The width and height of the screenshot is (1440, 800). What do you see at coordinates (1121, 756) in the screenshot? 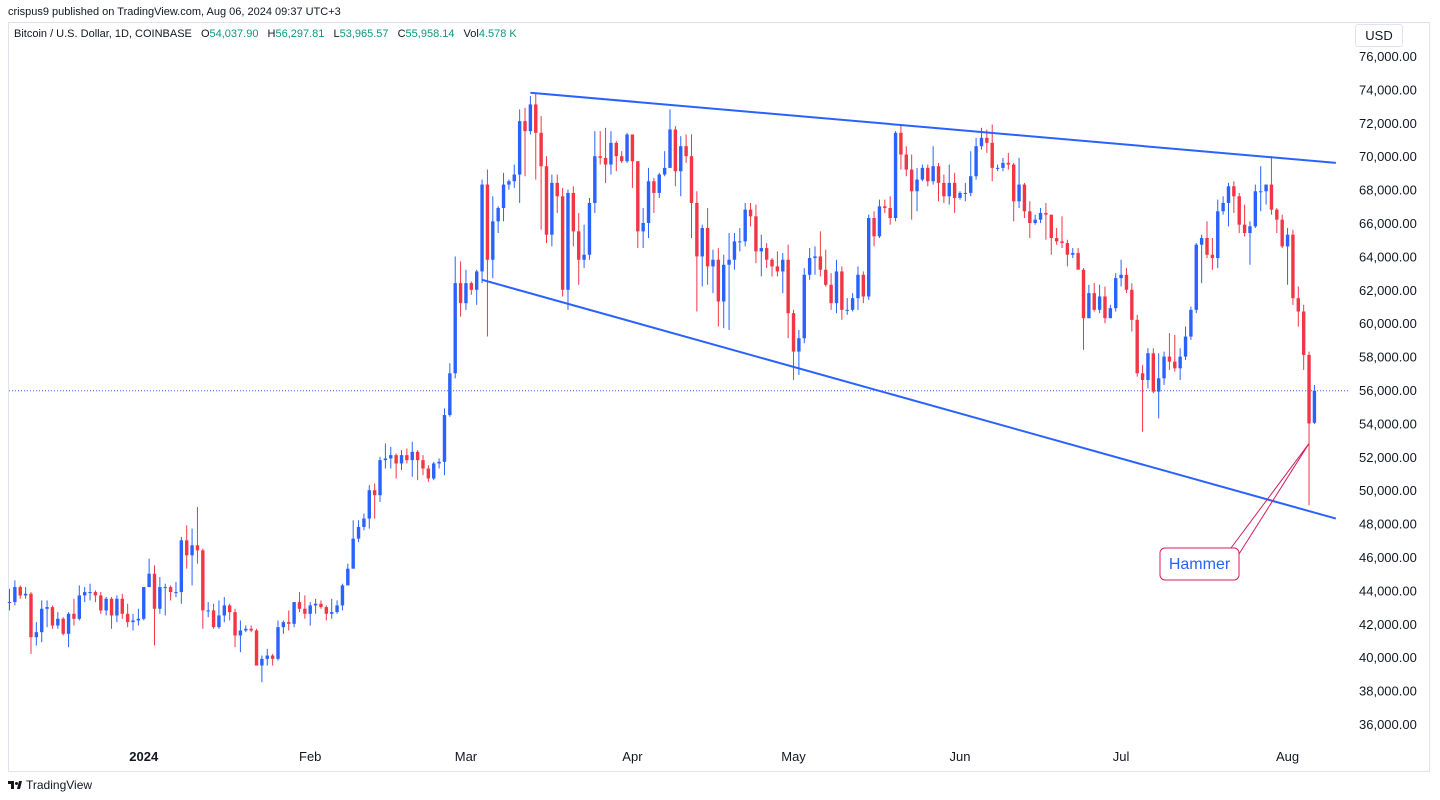
I see `x-tick-label: Jul` at bounding box center [1121, 756].